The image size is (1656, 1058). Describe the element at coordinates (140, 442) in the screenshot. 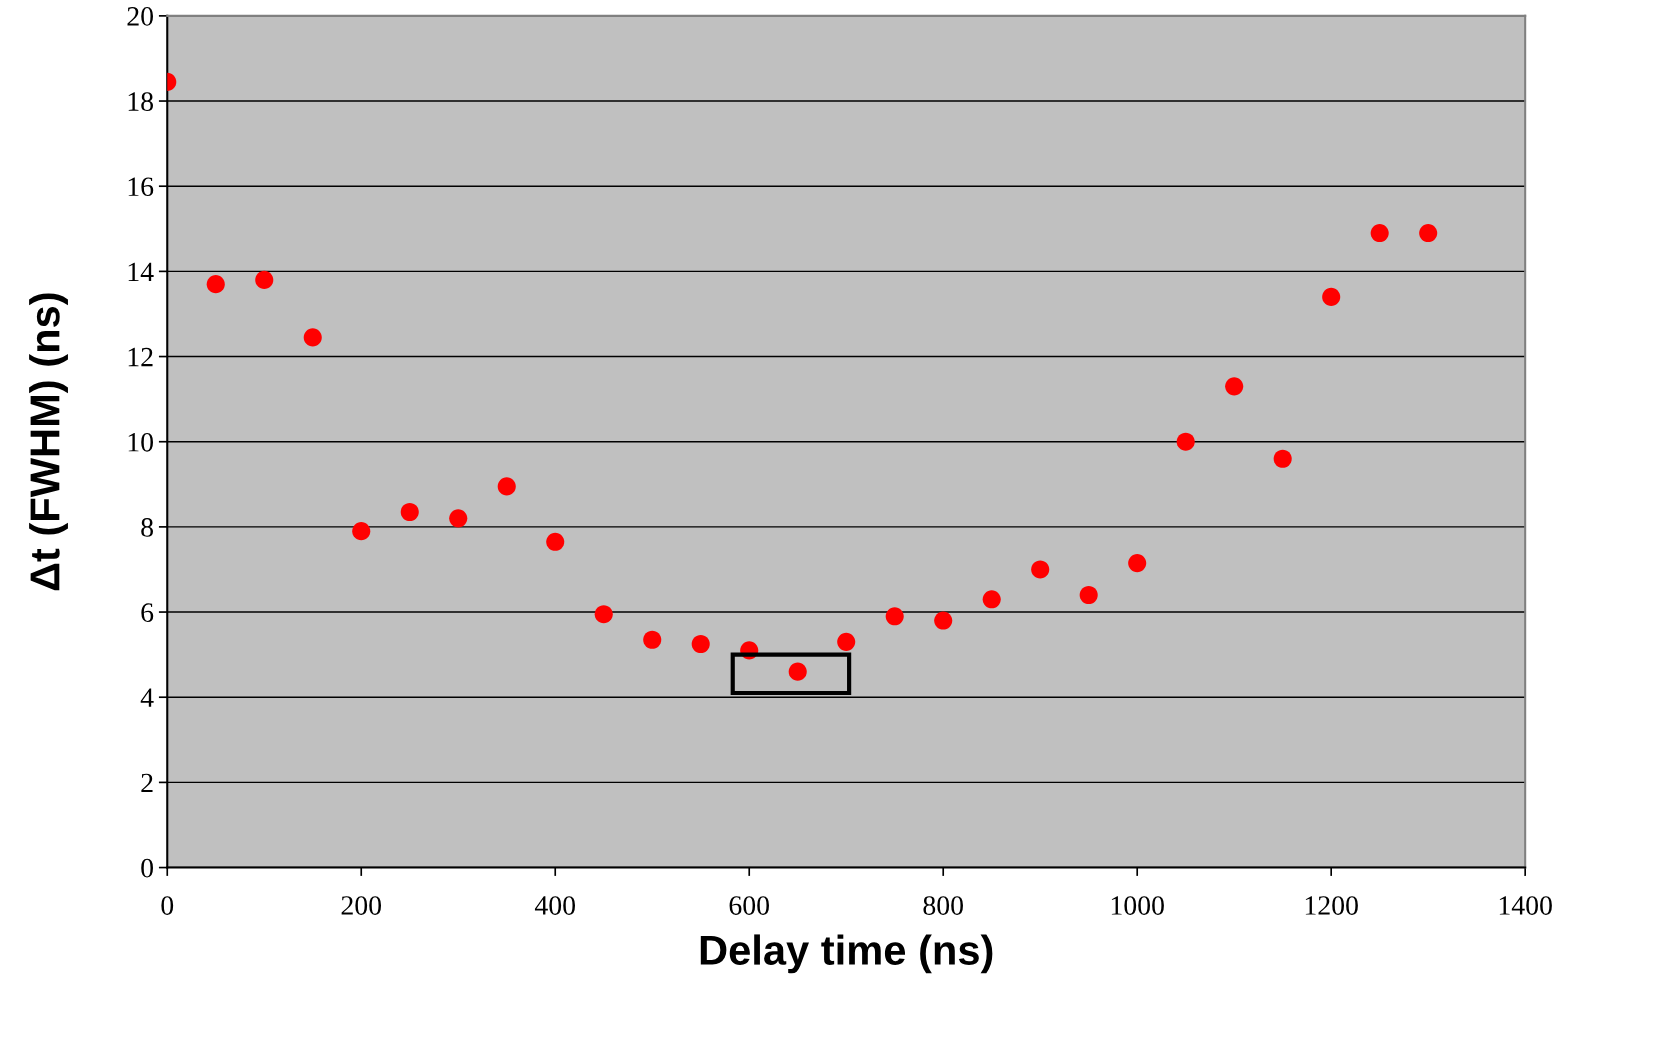

I see `y-tick-label: 10` at that location.